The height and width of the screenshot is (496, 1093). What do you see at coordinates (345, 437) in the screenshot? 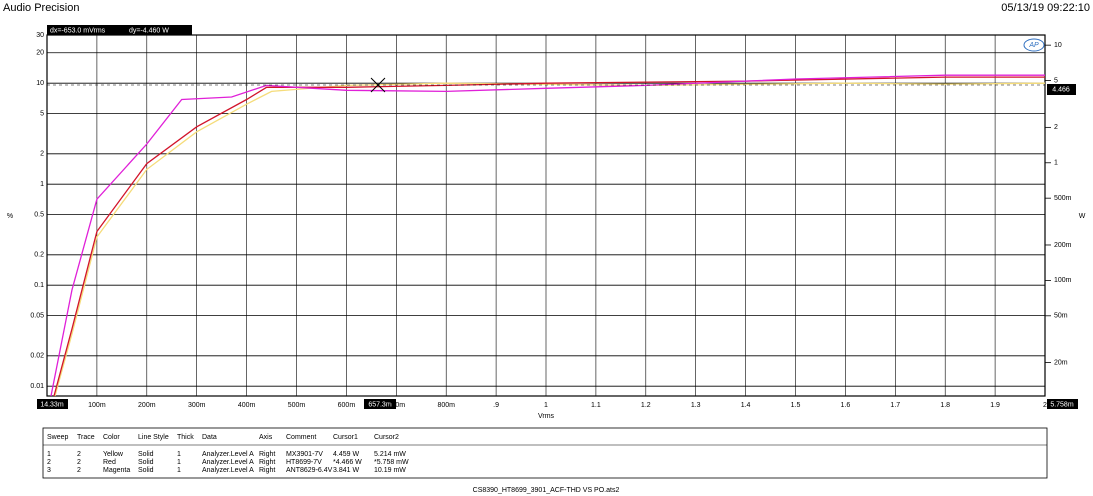
I see `table-header: Cursor1` at bounding box center [345, 437].